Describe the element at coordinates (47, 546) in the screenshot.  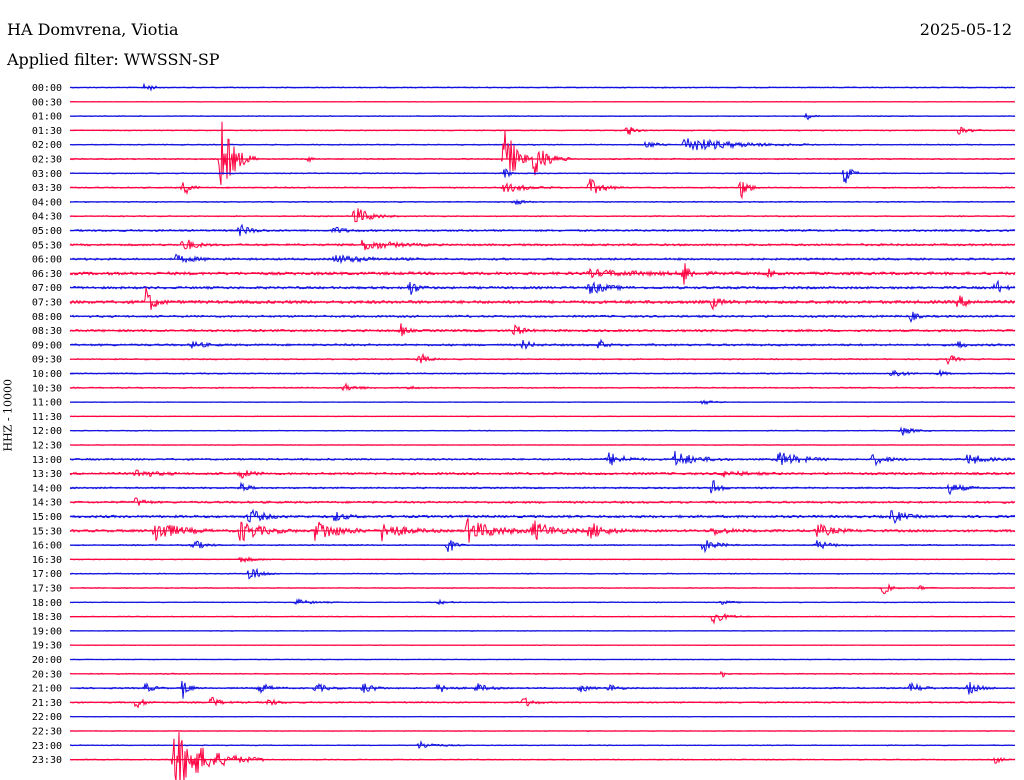
I see `time-tick-label: 16:00` at that location.